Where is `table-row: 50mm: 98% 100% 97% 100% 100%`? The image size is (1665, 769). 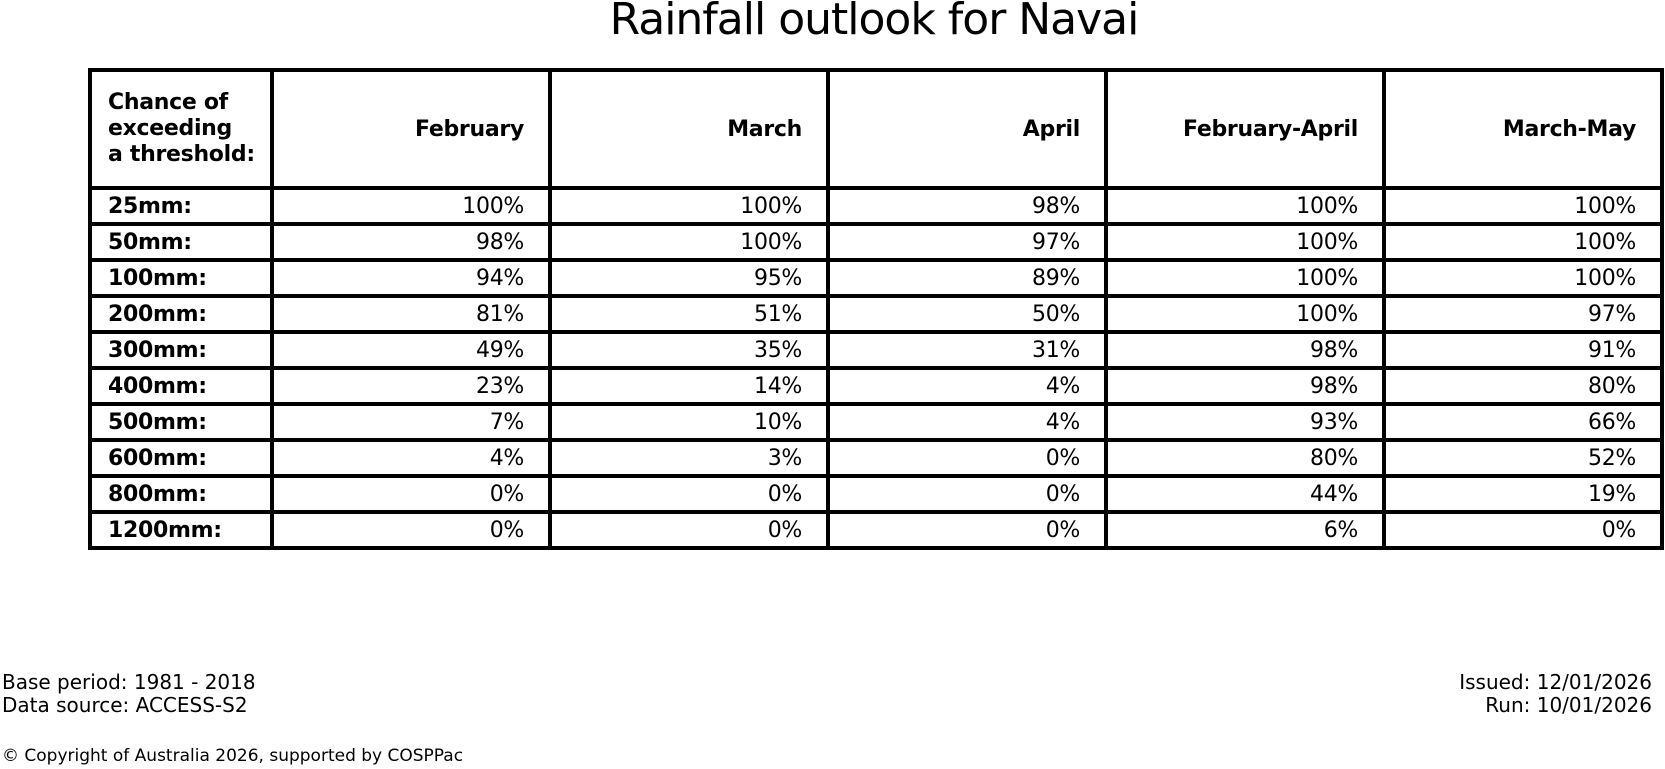 table-row: 50mm: 98% 100% 97% 100% 100% is located at coordinates (876, 242).